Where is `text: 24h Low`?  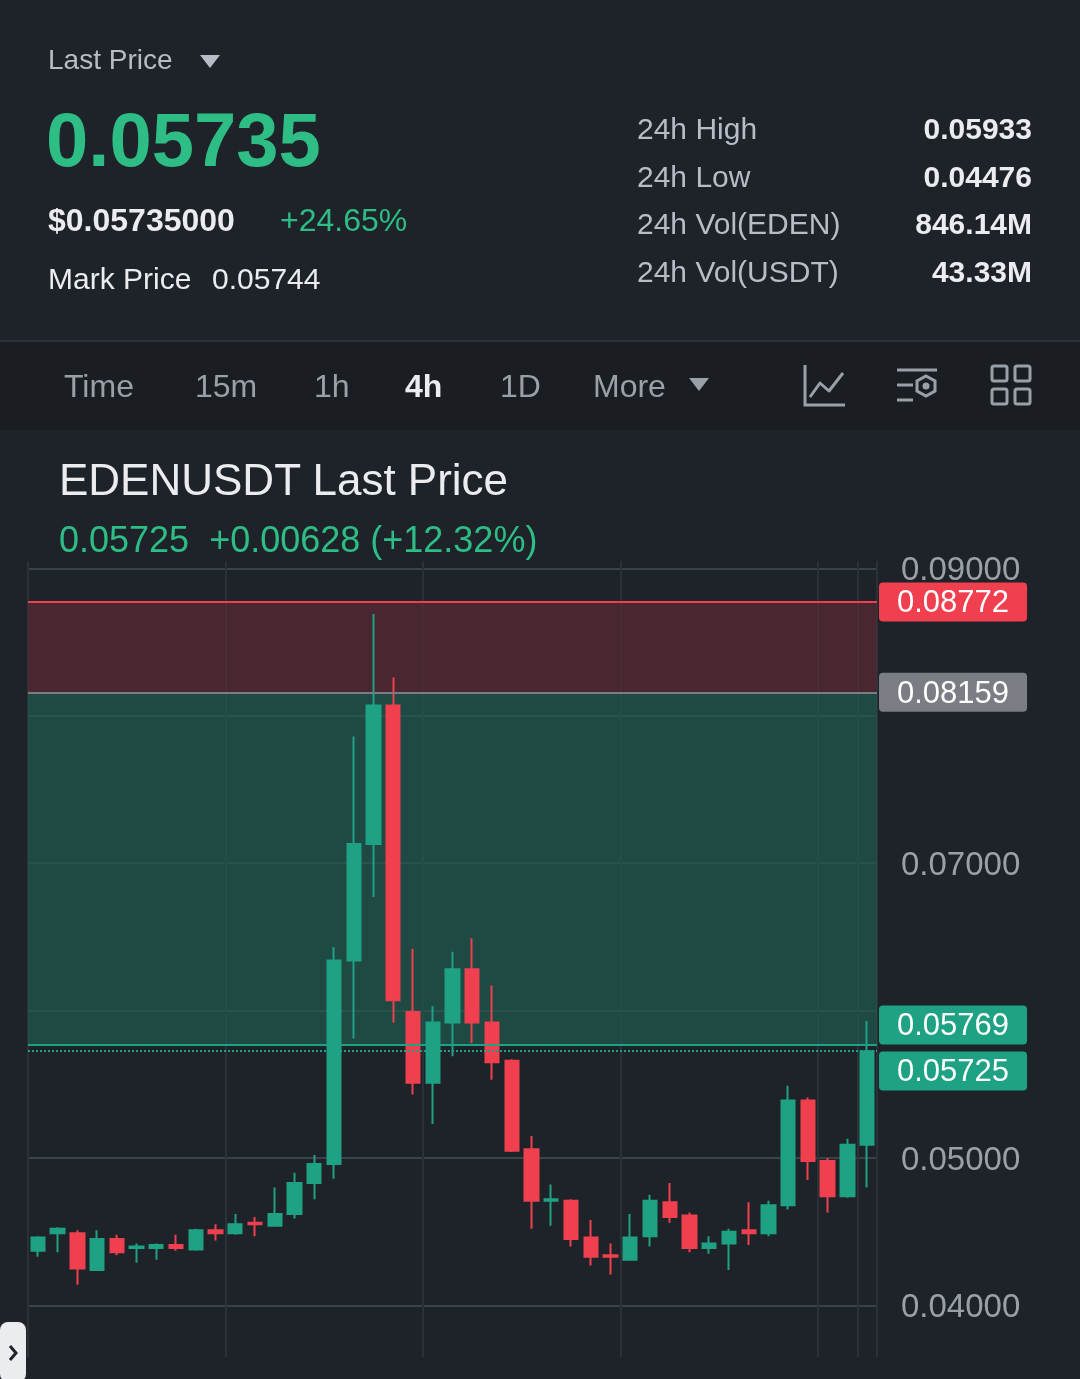 text: 24h Low is located at coordinates (694, 177).